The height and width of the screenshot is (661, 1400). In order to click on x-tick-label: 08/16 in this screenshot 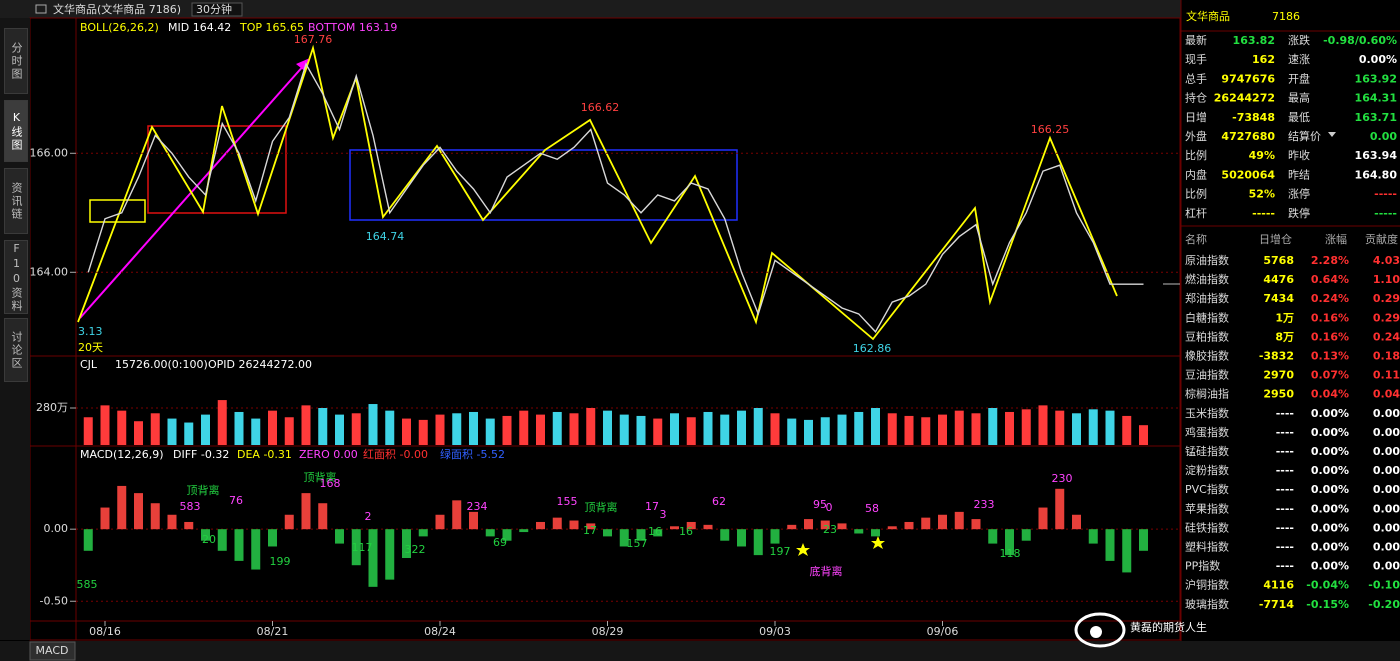, I will do `click(105, 631)`.